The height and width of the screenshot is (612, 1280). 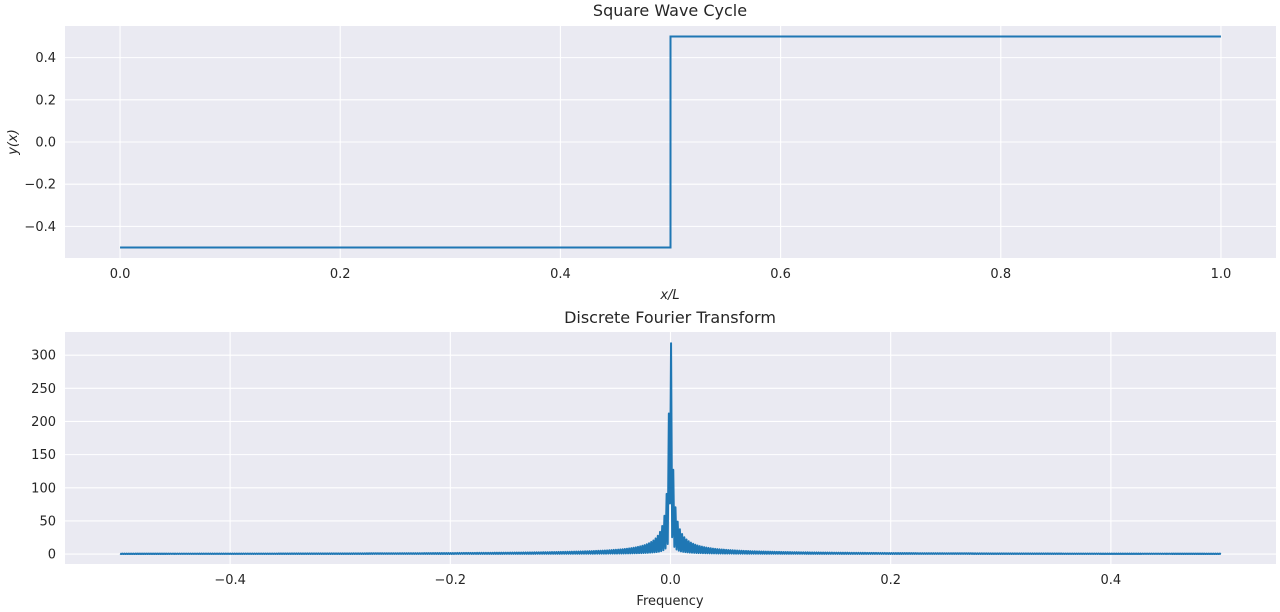 I want to click on y-tick-label: 150, so click(x=43, y=455).